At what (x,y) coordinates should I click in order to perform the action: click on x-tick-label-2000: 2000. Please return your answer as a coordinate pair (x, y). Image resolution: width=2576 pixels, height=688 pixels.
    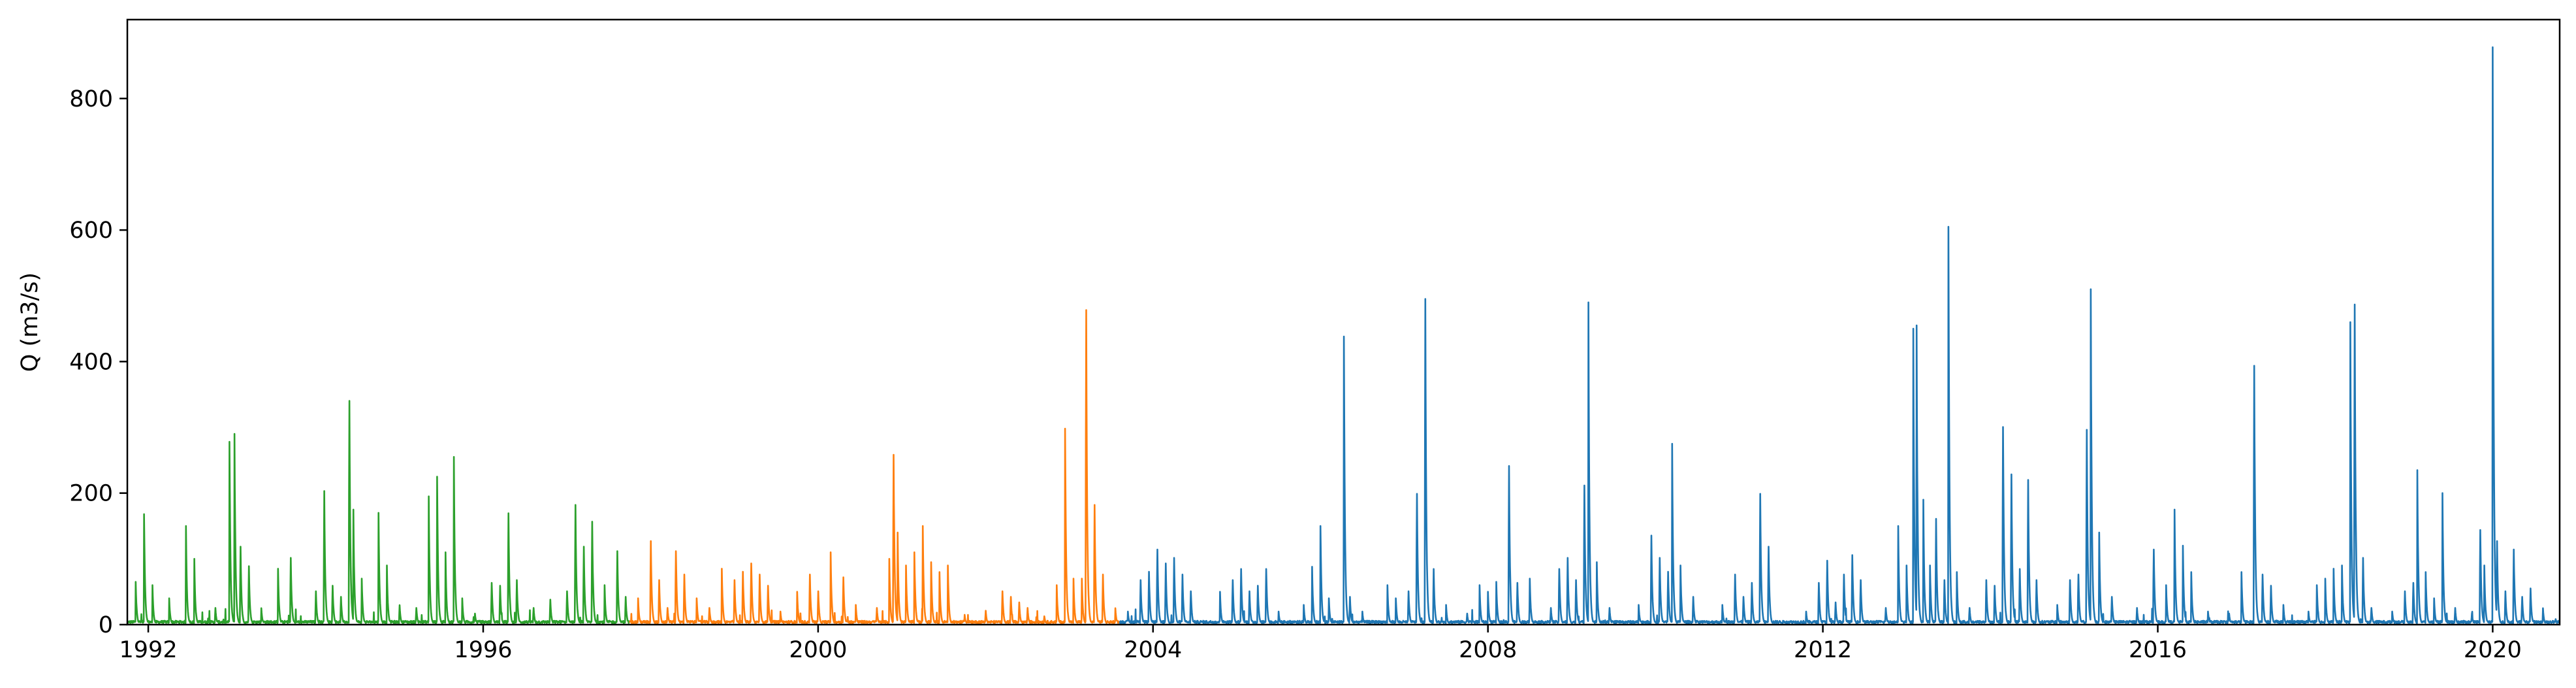
    Looking at the image, I should click on (818, 650).